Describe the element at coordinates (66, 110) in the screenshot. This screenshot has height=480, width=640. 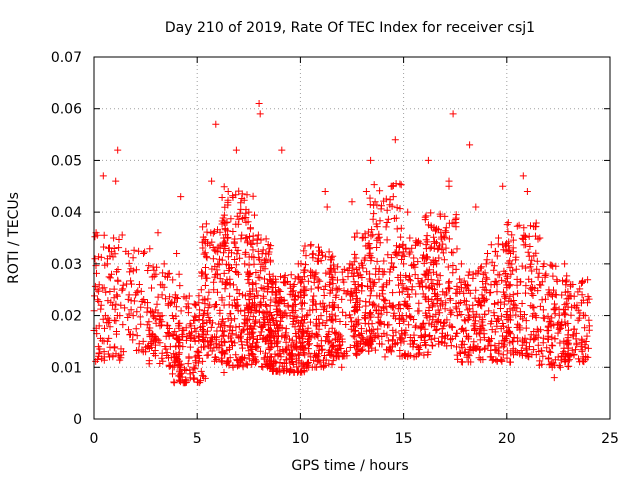
I see `y-tick-label: 0.06` at that location.